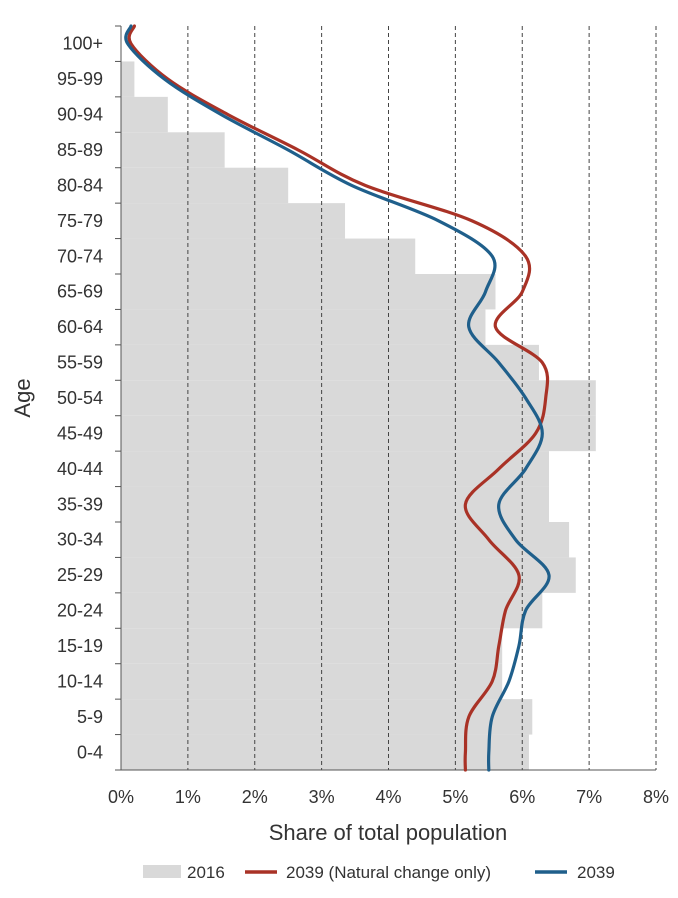  Describe the element at coordinates (188, 797) in the screenshot. I see `x-tick-label-1: 1%` at that location.